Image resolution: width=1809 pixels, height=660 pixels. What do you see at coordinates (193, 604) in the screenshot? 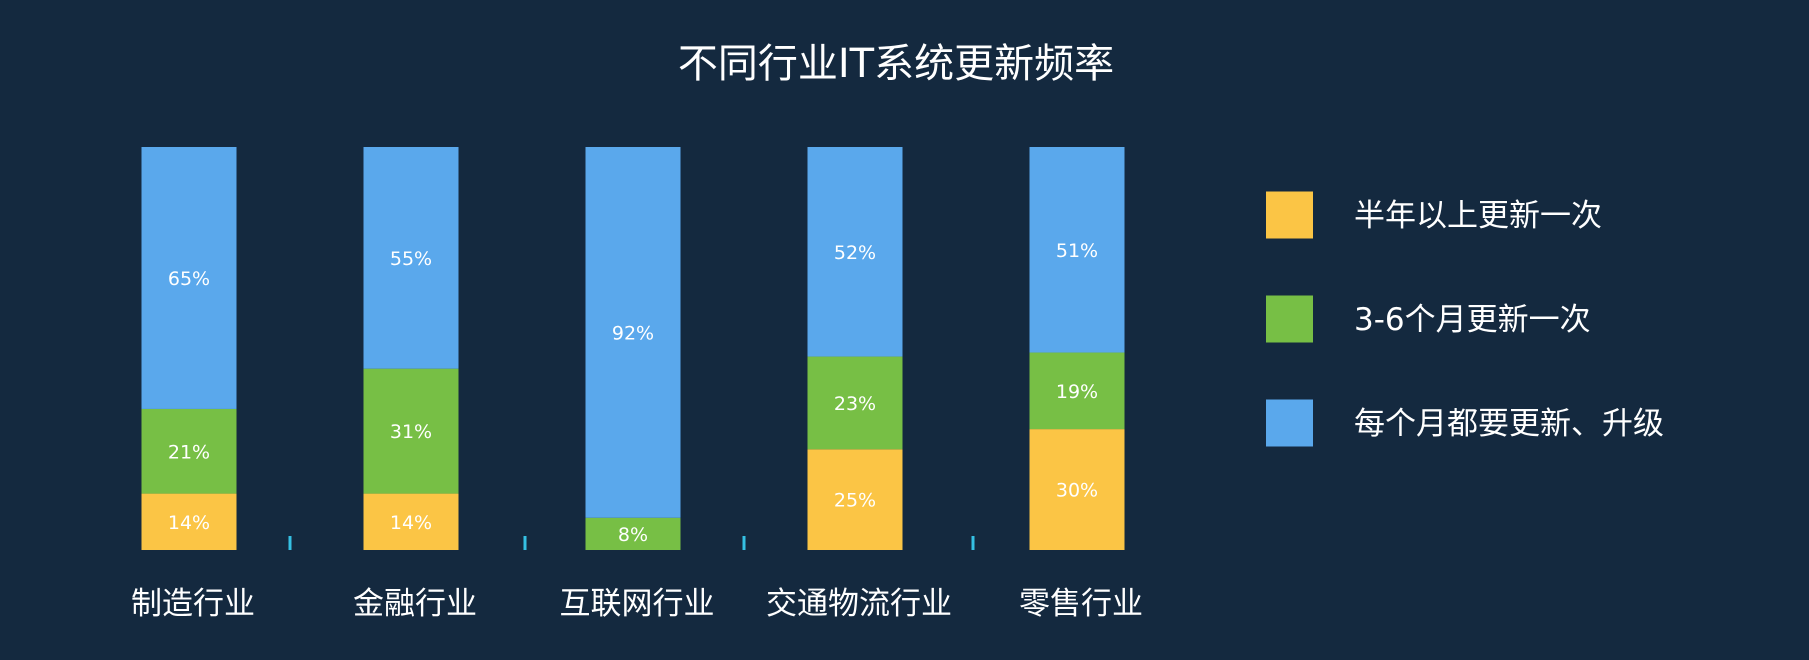
I see `category-label: 制造行业` at bounding box center [193, 604].